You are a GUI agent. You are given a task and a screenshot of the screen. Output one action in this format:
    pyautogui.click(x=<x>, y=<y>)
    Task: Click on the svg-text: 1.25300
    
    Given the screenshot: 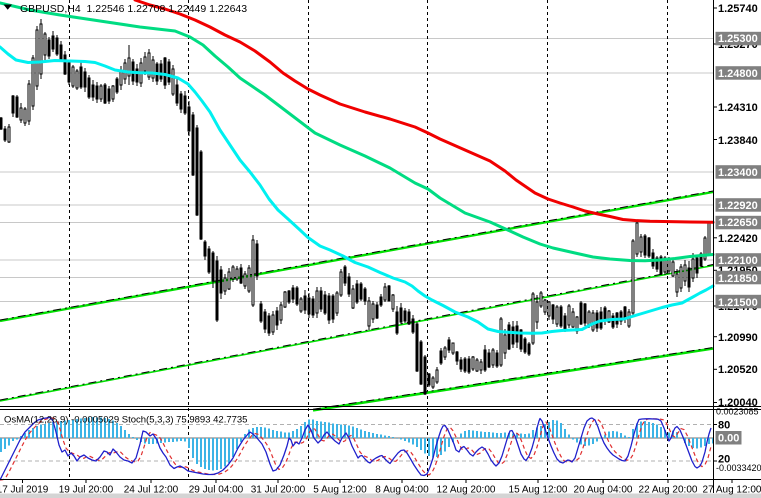 What is the action you would take?
    pyautogui.click(x=738, y=39)
    